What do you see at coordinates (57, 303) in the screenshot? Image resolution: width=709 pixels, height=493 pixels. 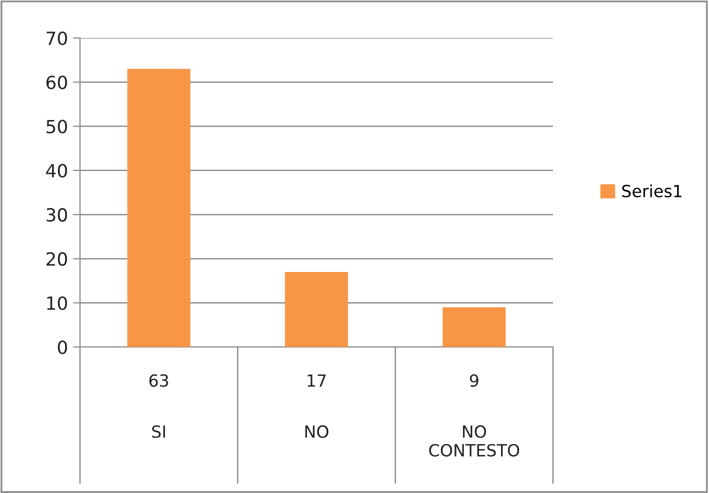 I see `y-tick-label: 10` at bounding box center [57, 303].